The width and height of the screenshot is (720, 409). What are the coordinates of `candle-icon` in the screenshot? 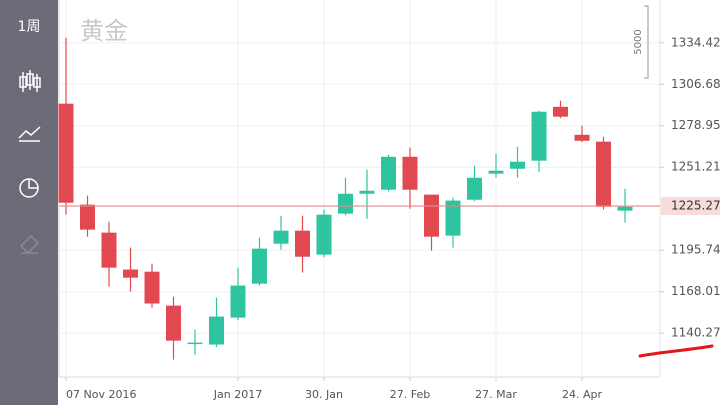 It's located at (30, 81).